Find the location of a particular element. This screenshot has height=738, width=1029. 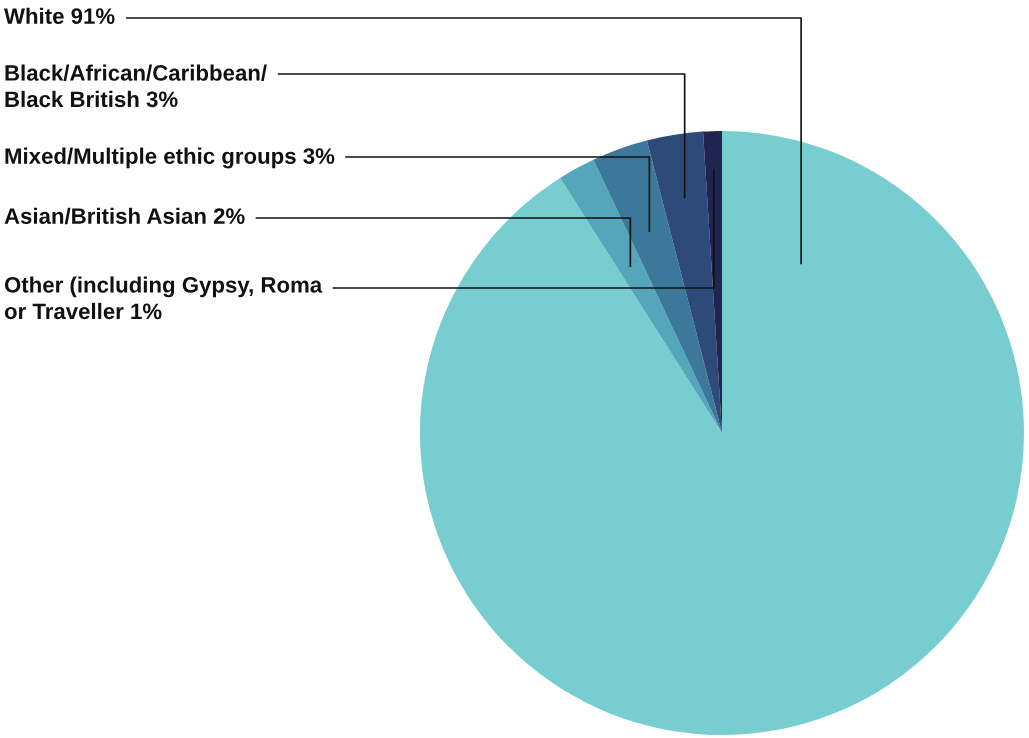

slice-label: White 91% is located at coordinates (59, 15).